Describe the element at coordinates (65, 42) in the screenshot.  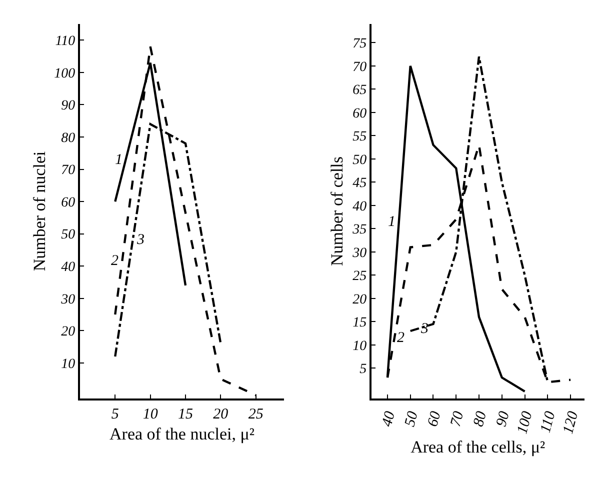
I see `y-tick-label: 110` at that location.